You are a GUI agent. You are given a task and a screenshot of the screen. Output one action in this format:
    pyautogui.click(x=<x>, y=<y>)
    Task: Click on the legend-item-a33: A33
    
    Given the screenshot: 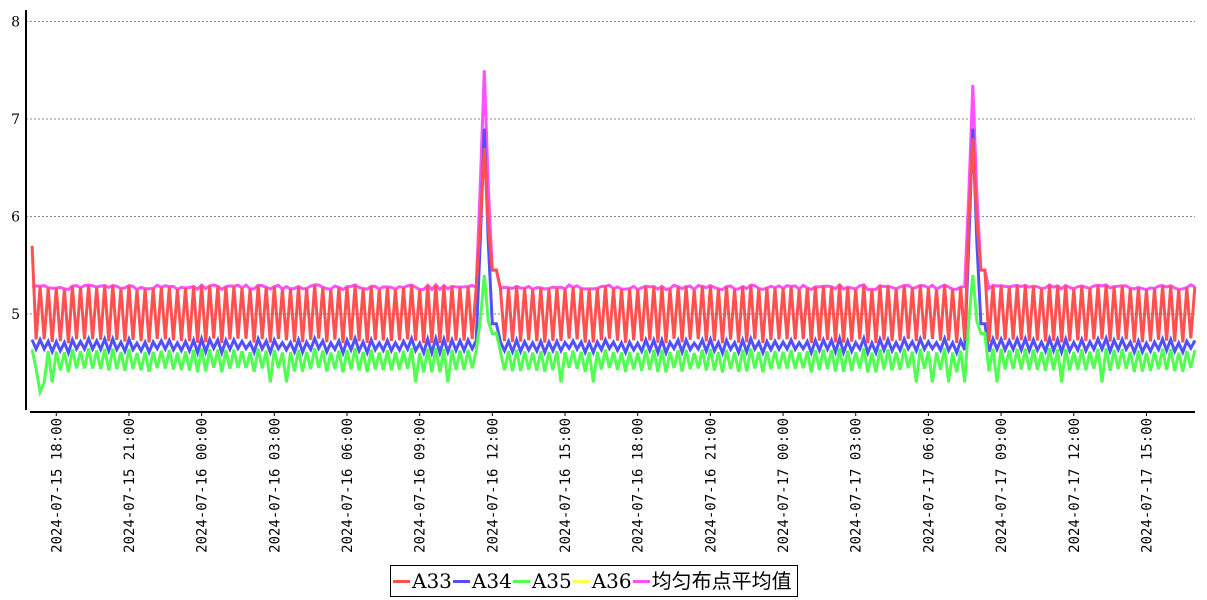 What is the action you would take?
    pyautogui.click(x=422, y=581)
    